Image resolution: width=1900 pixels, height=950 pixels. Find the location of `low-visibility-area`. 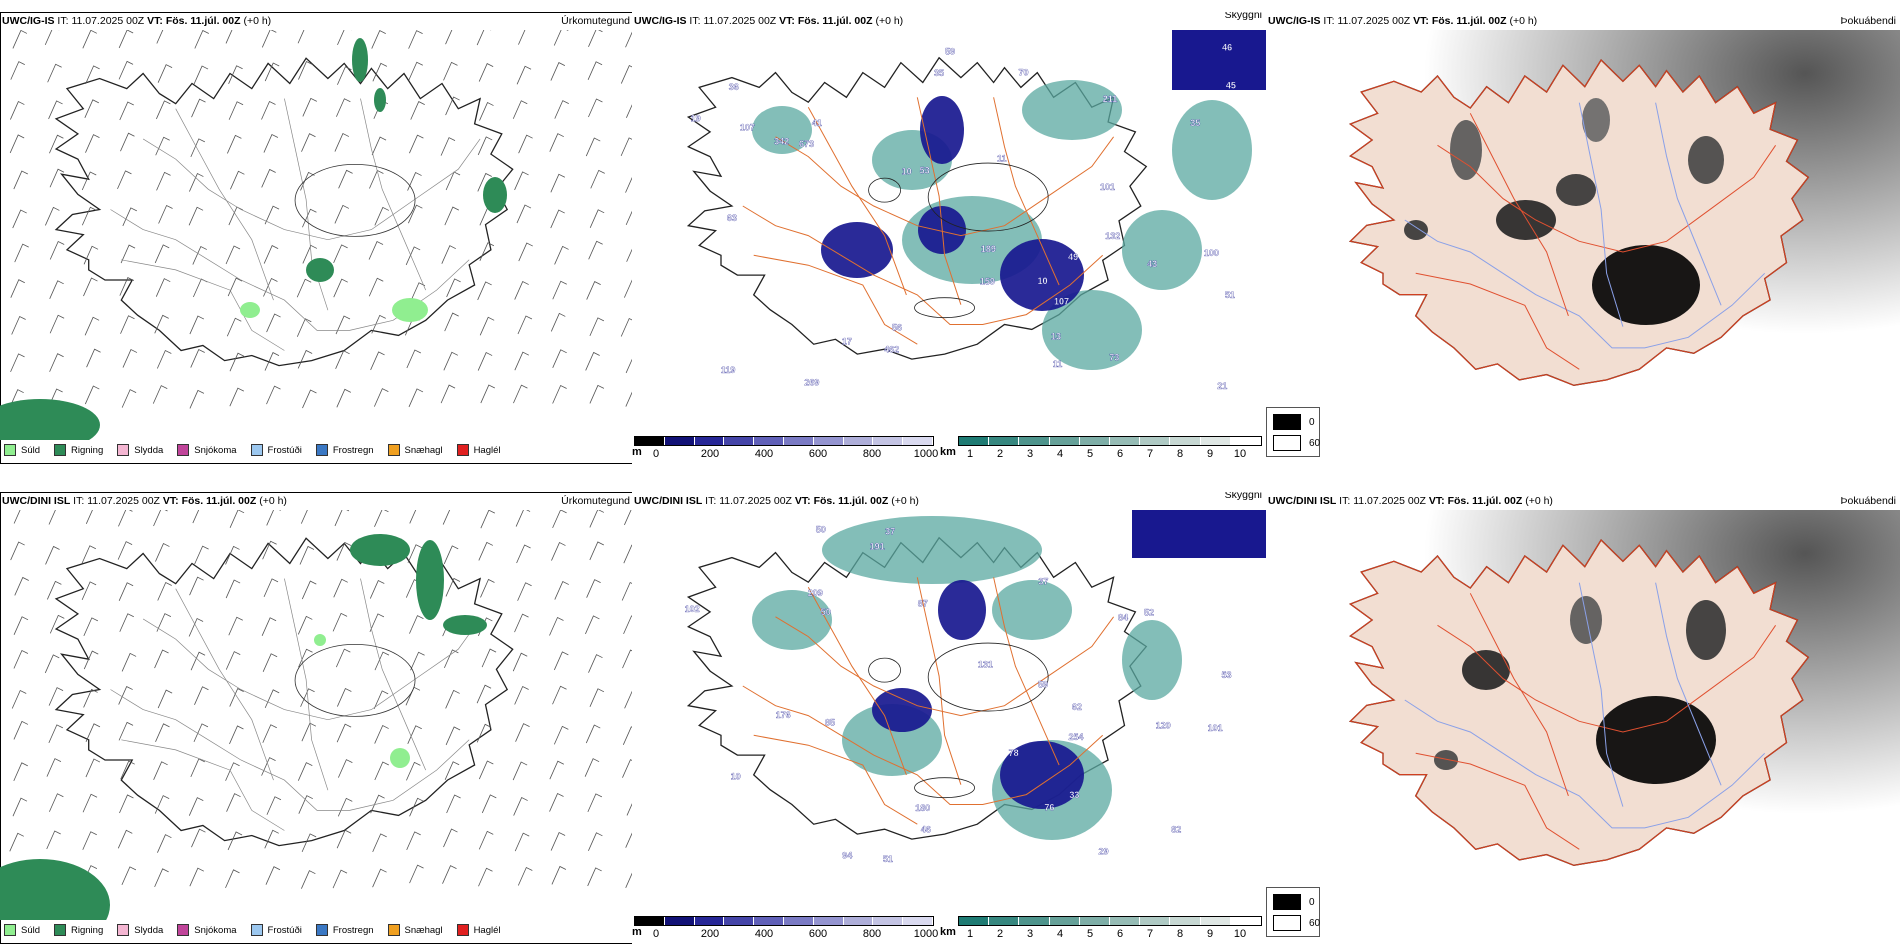

low-visibility-area is located at coordinates (1212, 150).